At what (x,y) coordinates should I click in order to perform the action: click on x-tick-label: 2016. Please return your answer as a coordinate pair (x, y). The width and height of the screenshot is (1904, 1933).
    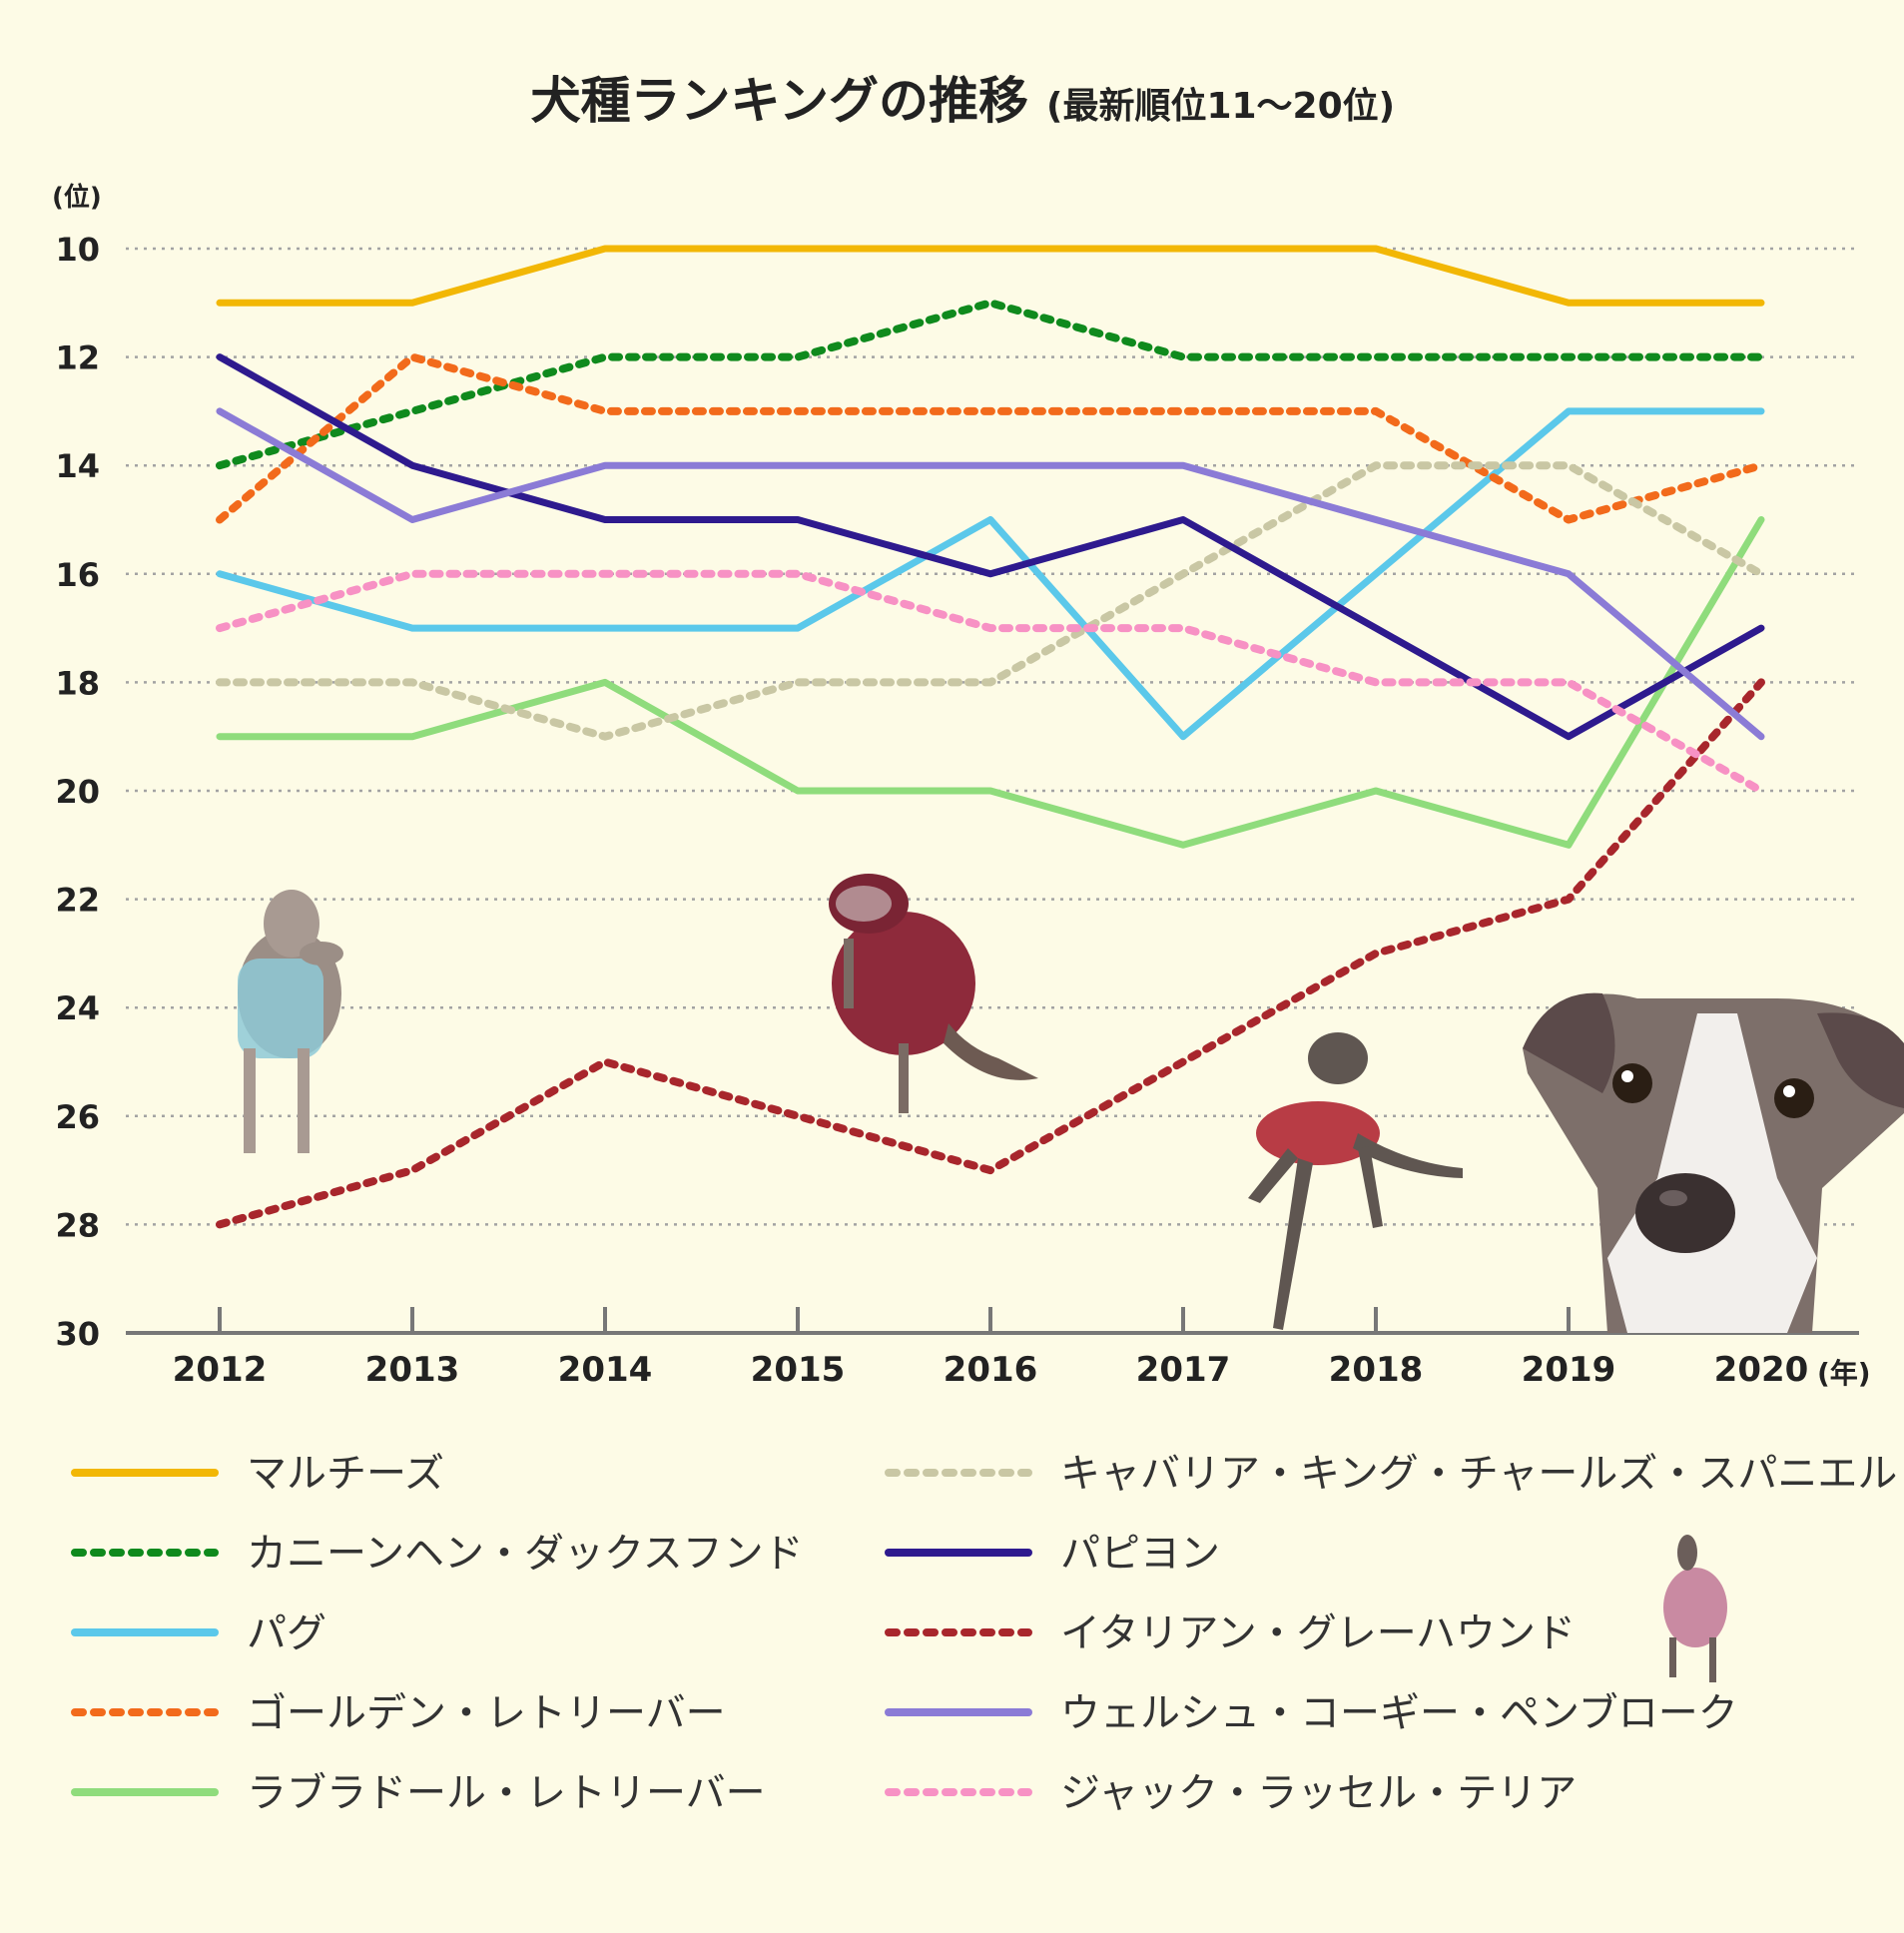
    Looking at the image, I should click on (991, 1370).